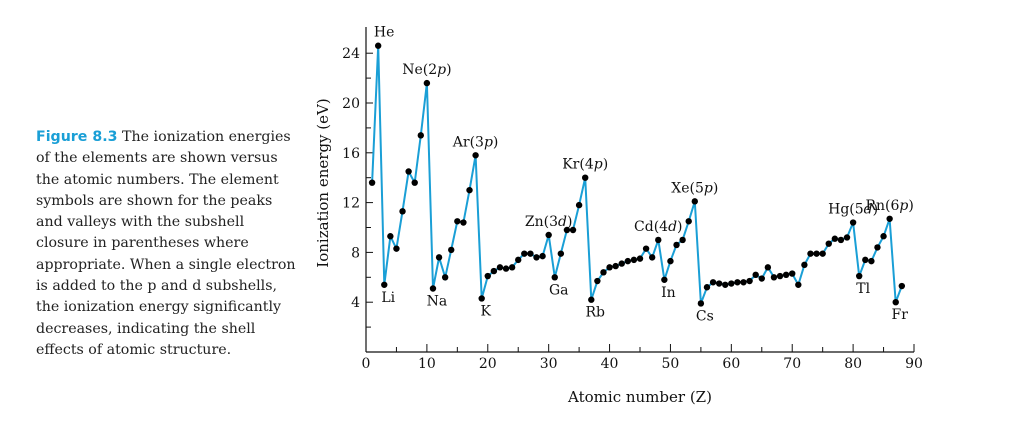  What do you see at coordinates (596, 313) in the screenshot?
I see `element-label: Rb` at bounding box center [596, 313].